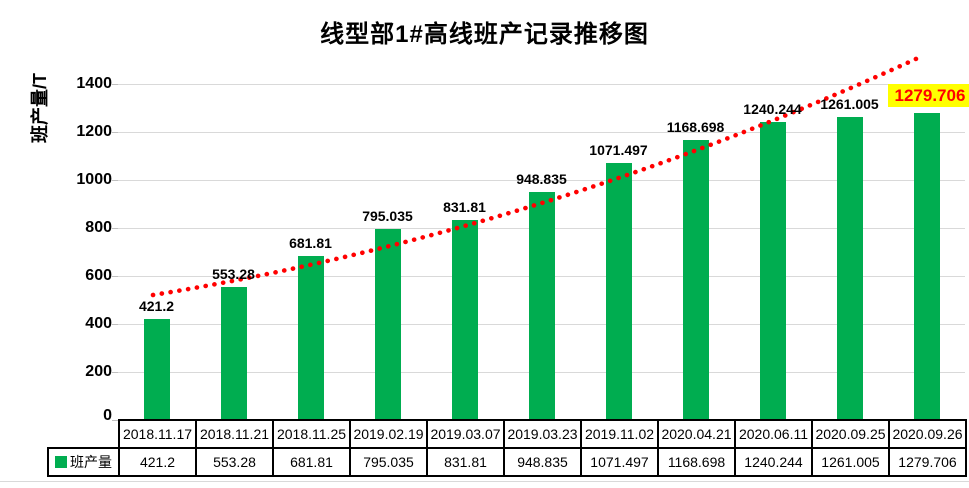  Describe the element at coordinates (61, 462) in the screenshot. I see `legend-swatch-icon` at that location.